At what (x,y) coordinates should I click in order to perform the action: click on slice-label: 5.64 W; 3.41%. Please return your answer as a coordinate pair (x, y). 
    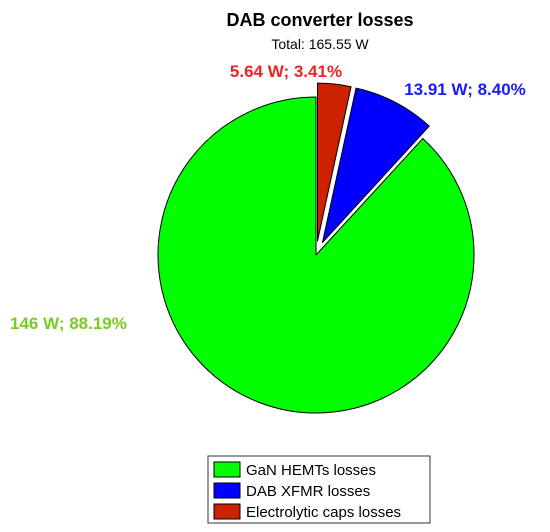
    Looking at the image, I should click on (286, 71).